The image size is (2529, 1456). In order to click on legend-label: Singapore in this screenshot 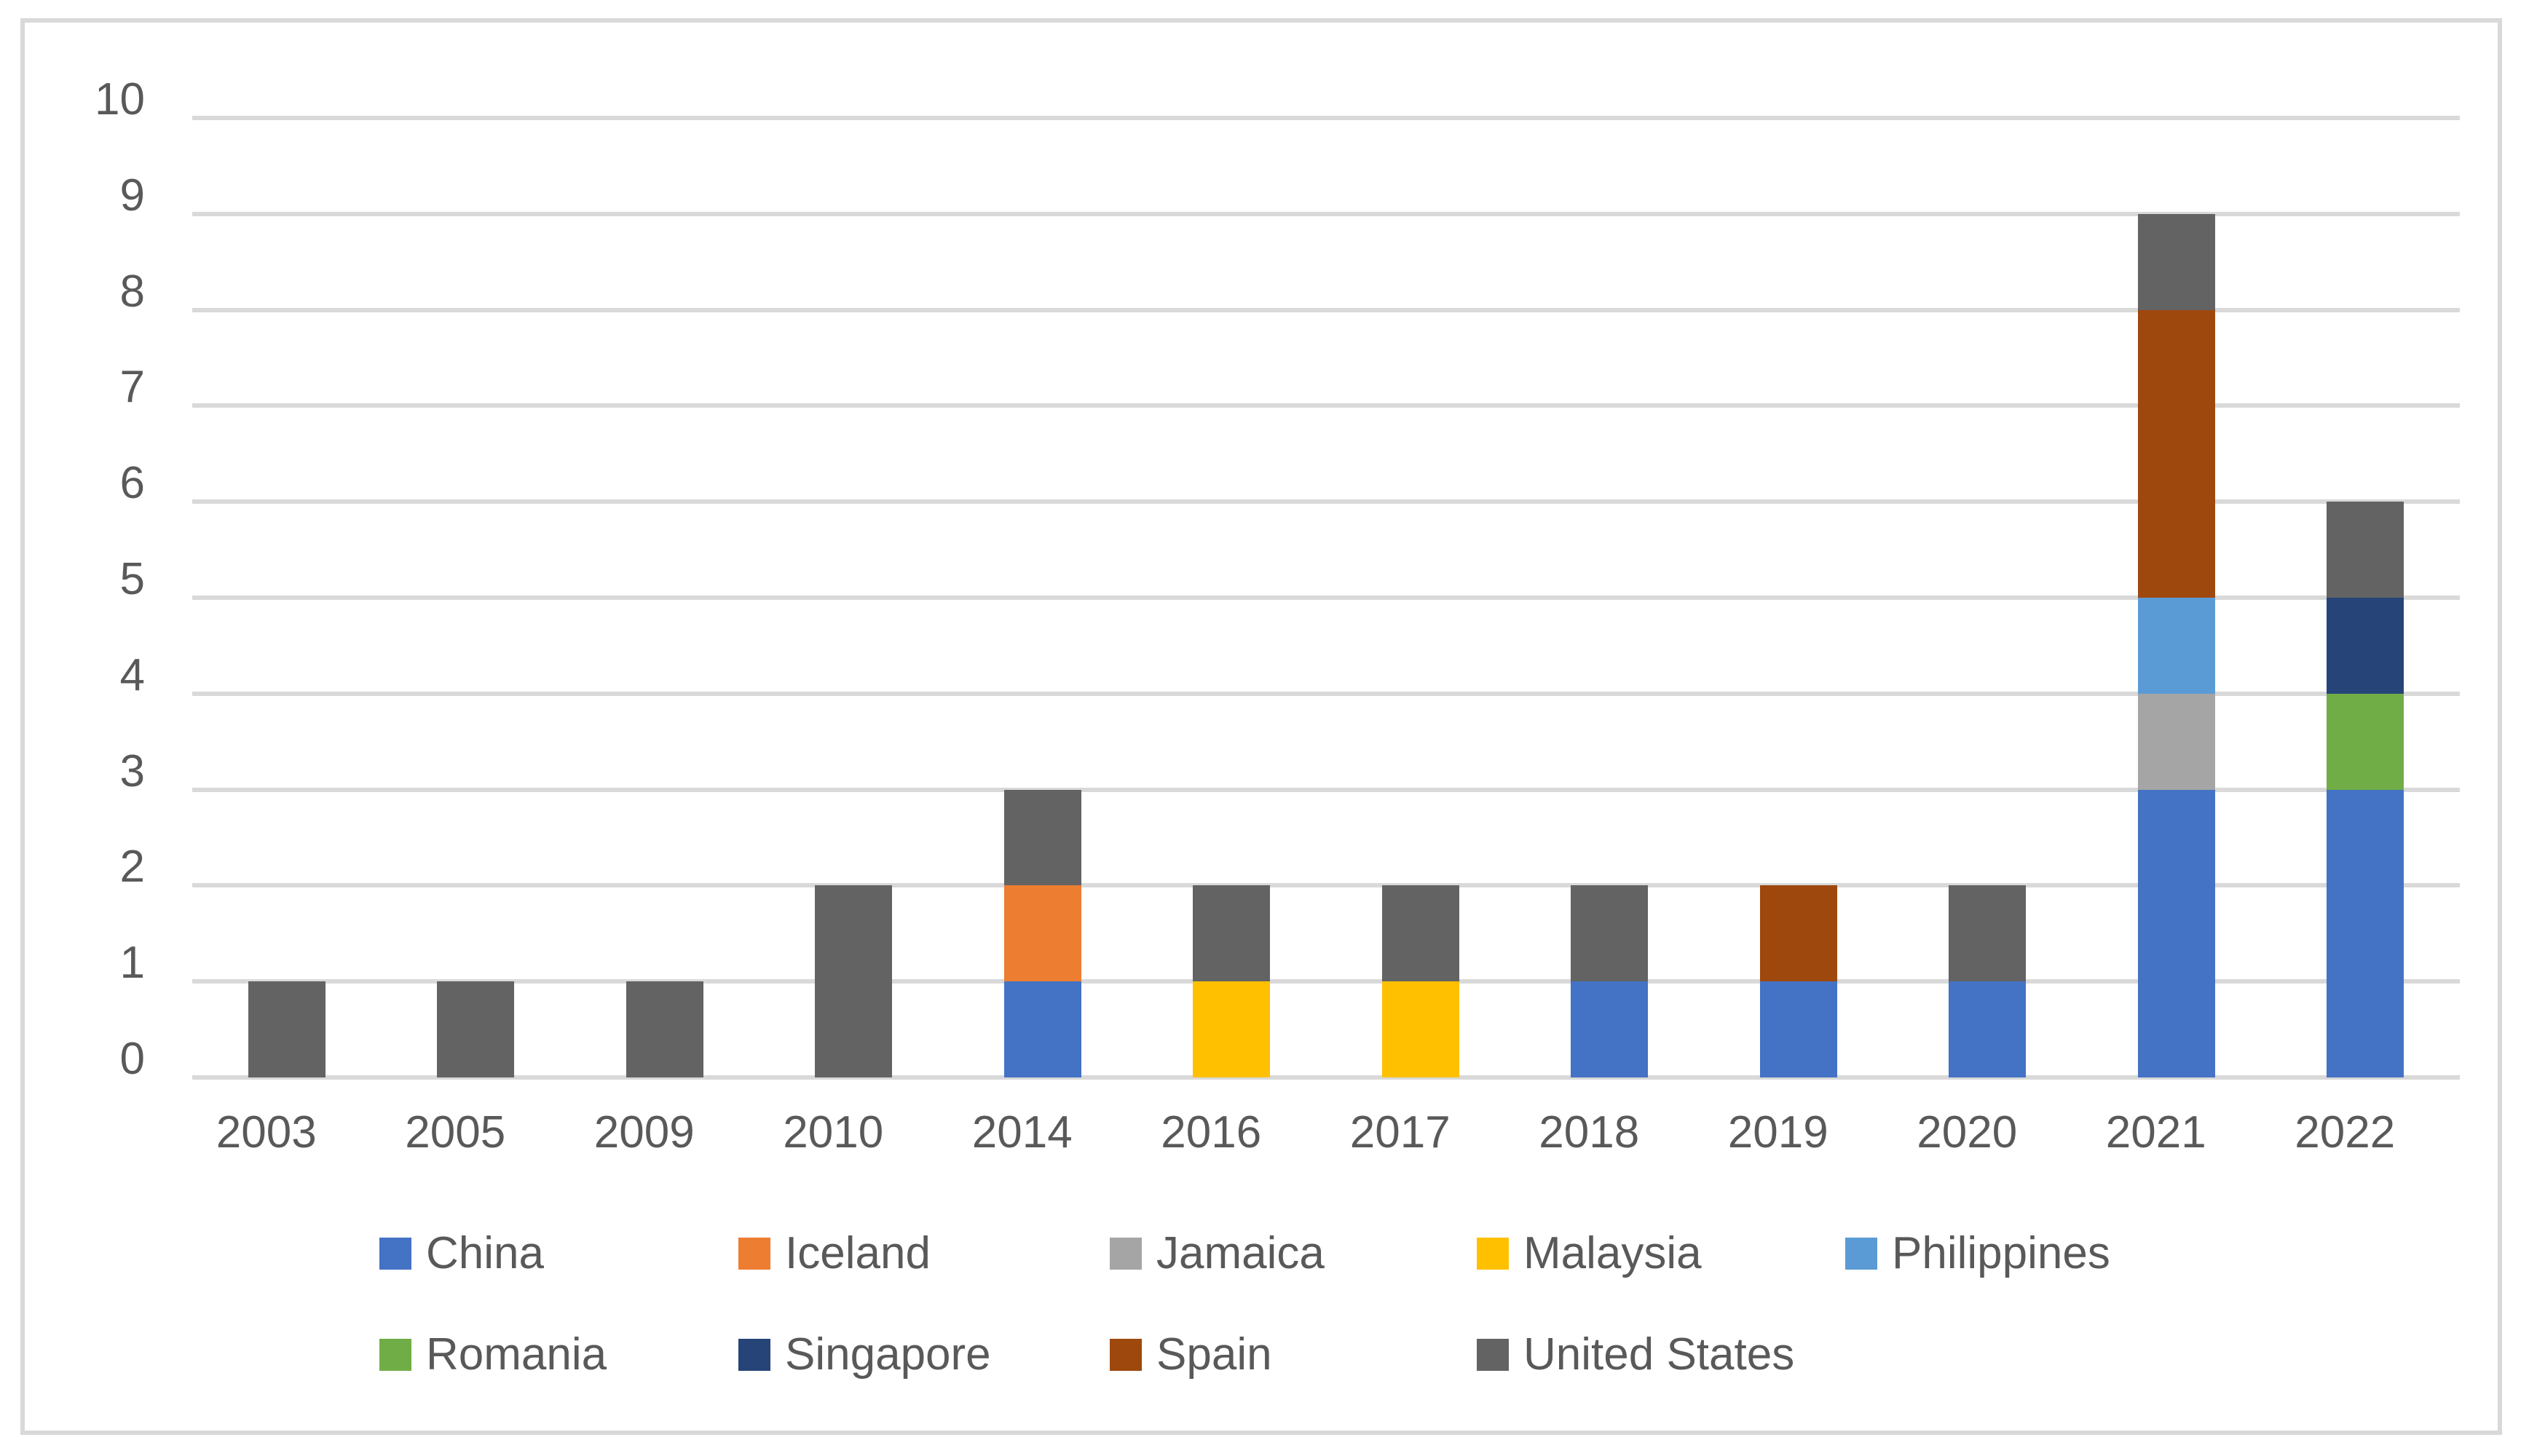, I will do `click(888, 1354)`.